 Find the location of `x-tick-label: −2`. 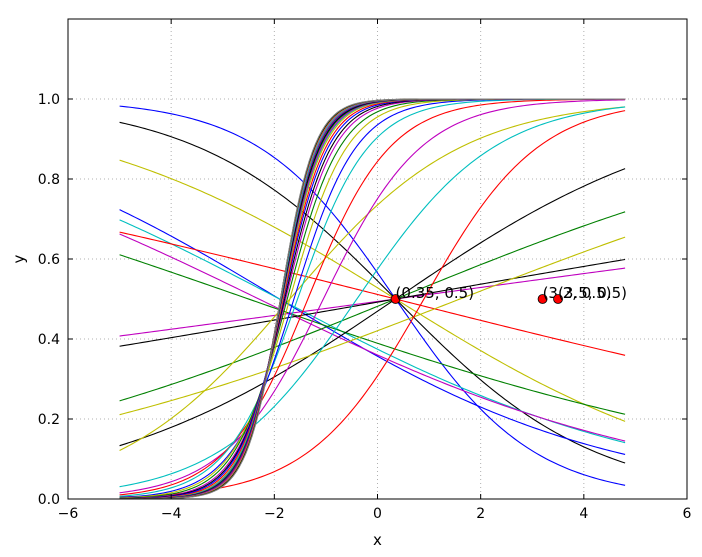

x-tick-label: −2 is located at coordinates (274, 514).